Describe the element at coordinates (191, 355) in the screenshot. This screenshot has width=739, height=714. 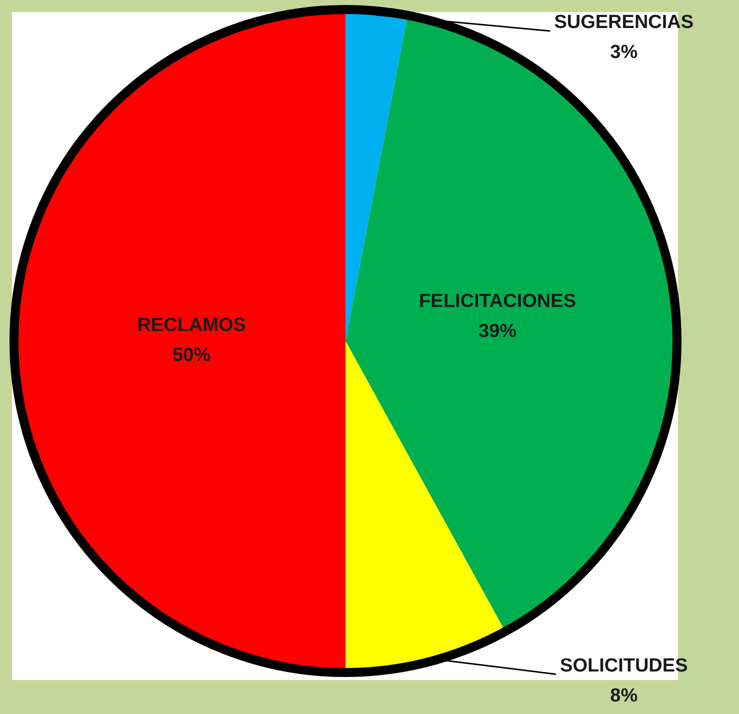
I see `data-label: 50%` at that location.